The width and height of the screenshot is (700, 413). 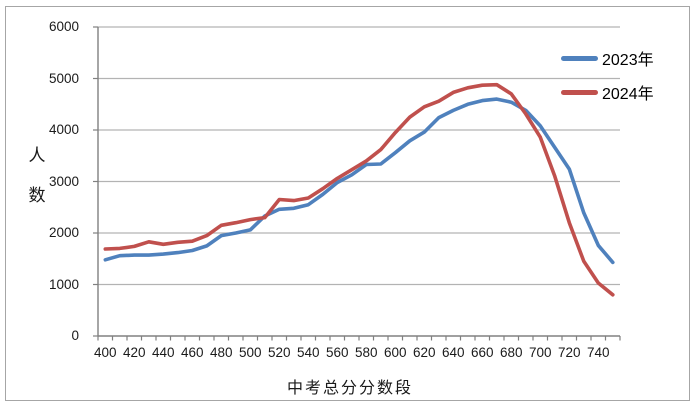 I want to click on x-tick-label-660: 660, so click(x=482, y=352).